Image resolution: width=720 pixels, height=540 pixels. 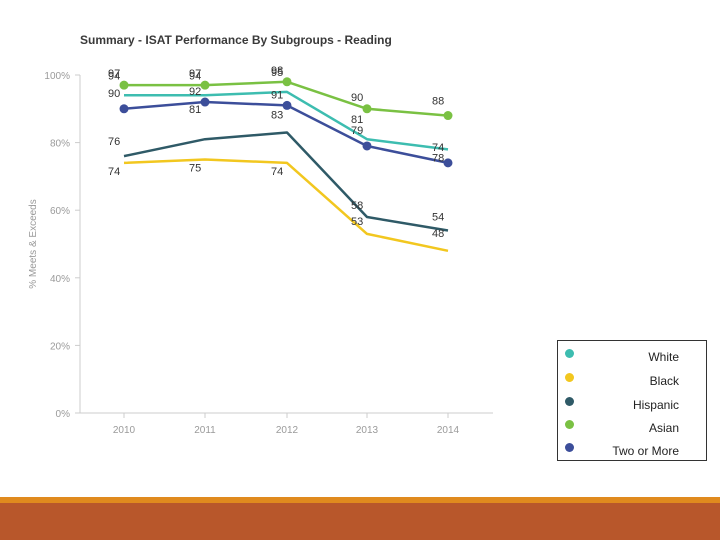 I want to click on legend-label: Hispanic, so click(x=655, y=405).